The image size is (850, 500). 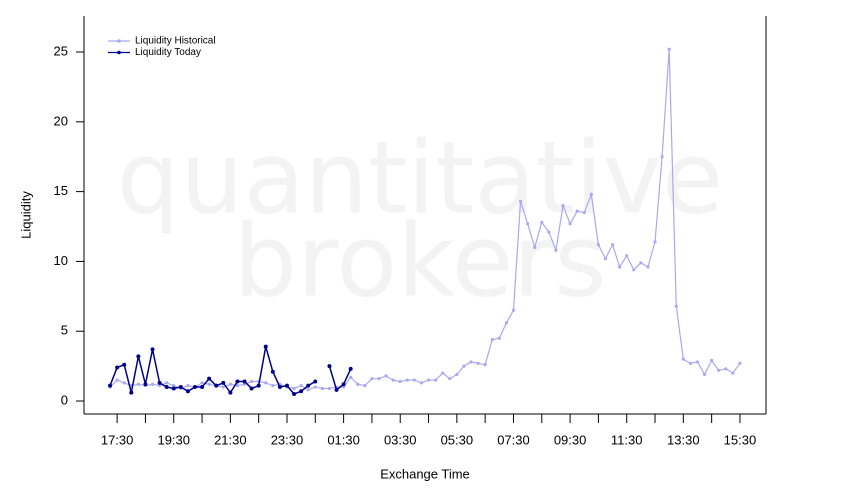 I want to click on y-tick-label: 5, so click(x=64, y=330).